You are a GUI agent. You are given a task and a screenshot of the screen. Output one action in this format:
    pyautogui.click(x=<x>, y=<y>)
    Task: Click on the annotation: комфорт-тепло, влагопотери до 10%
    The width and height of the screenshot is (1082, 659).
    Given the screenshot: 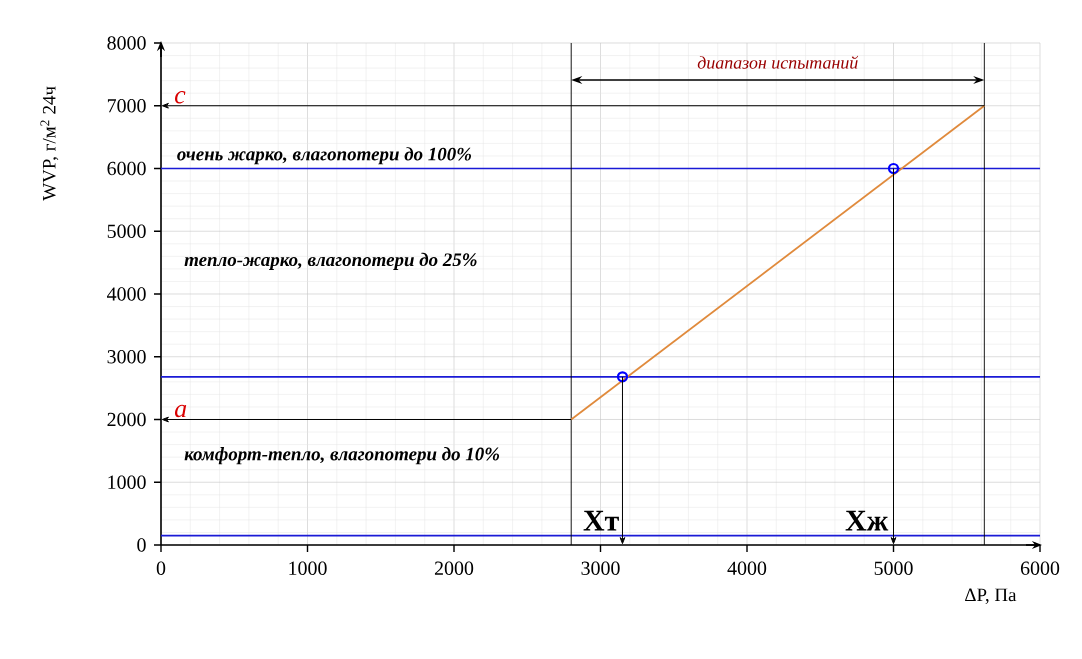 What is the action you would take?
    pyautogui.click(x=342, y=456)
    